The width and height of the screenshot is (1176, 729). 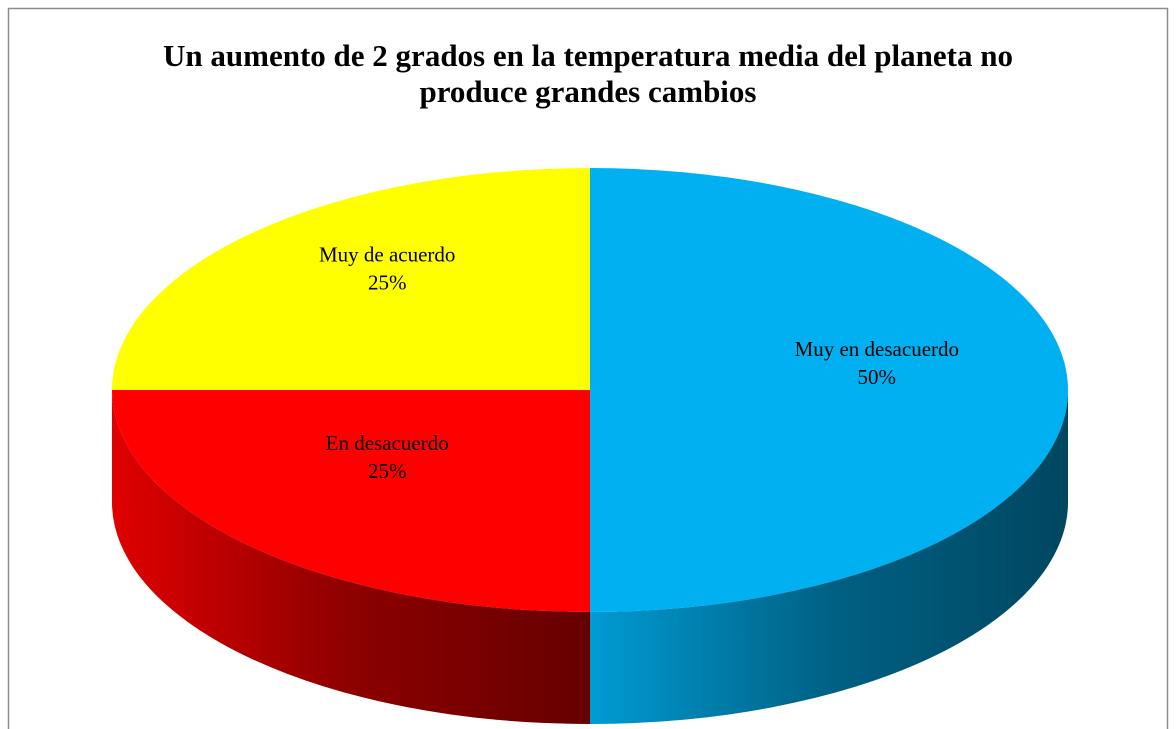 I want to click on data-label-category: Muy en desacuerdo, so click(x=877, y=349).